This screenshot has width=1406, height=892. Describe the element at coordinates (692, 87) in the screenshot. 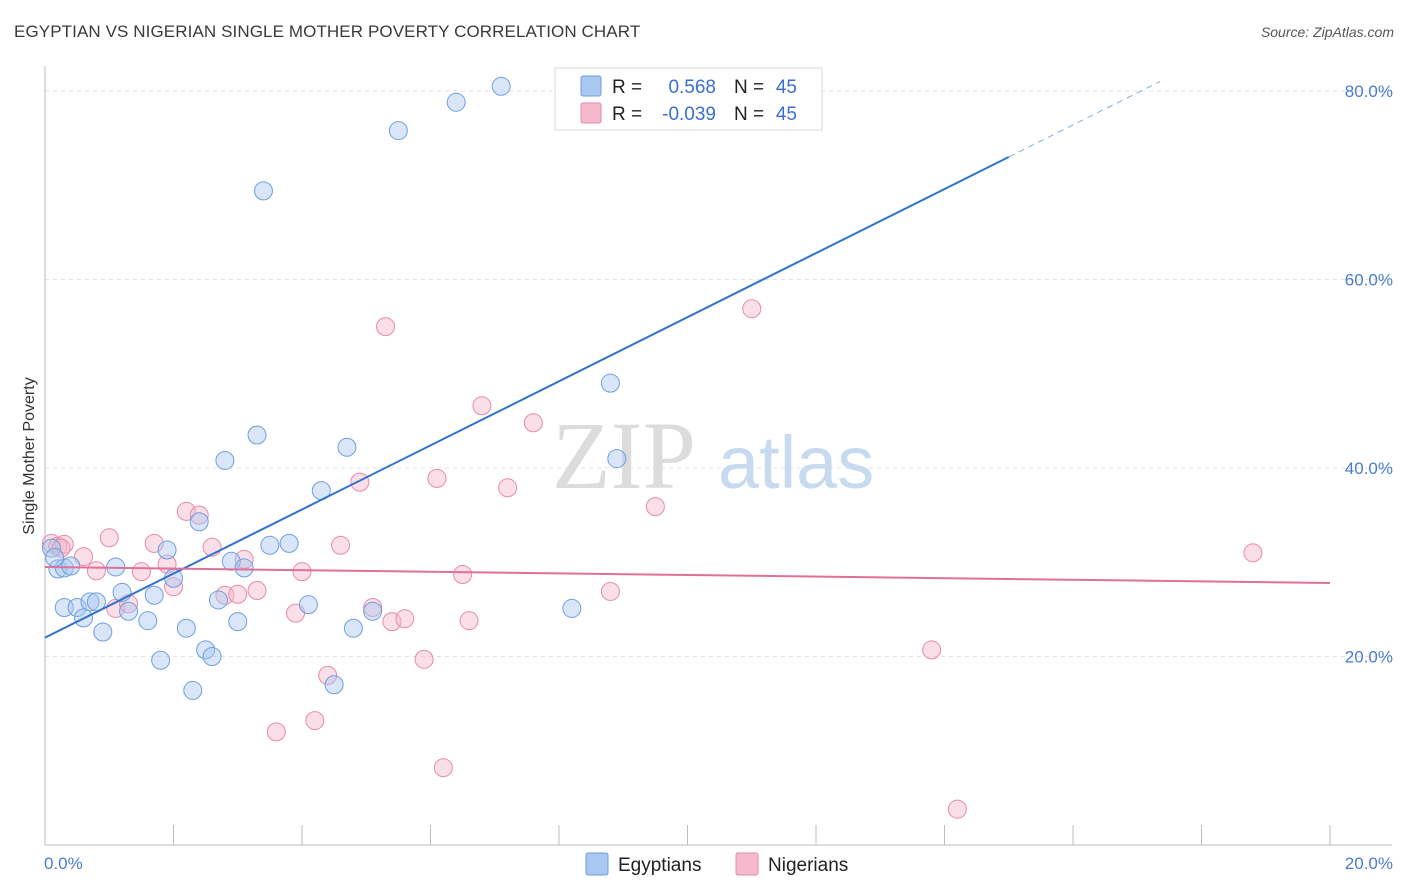

I see `legend-r-value: 0.568` at that location.